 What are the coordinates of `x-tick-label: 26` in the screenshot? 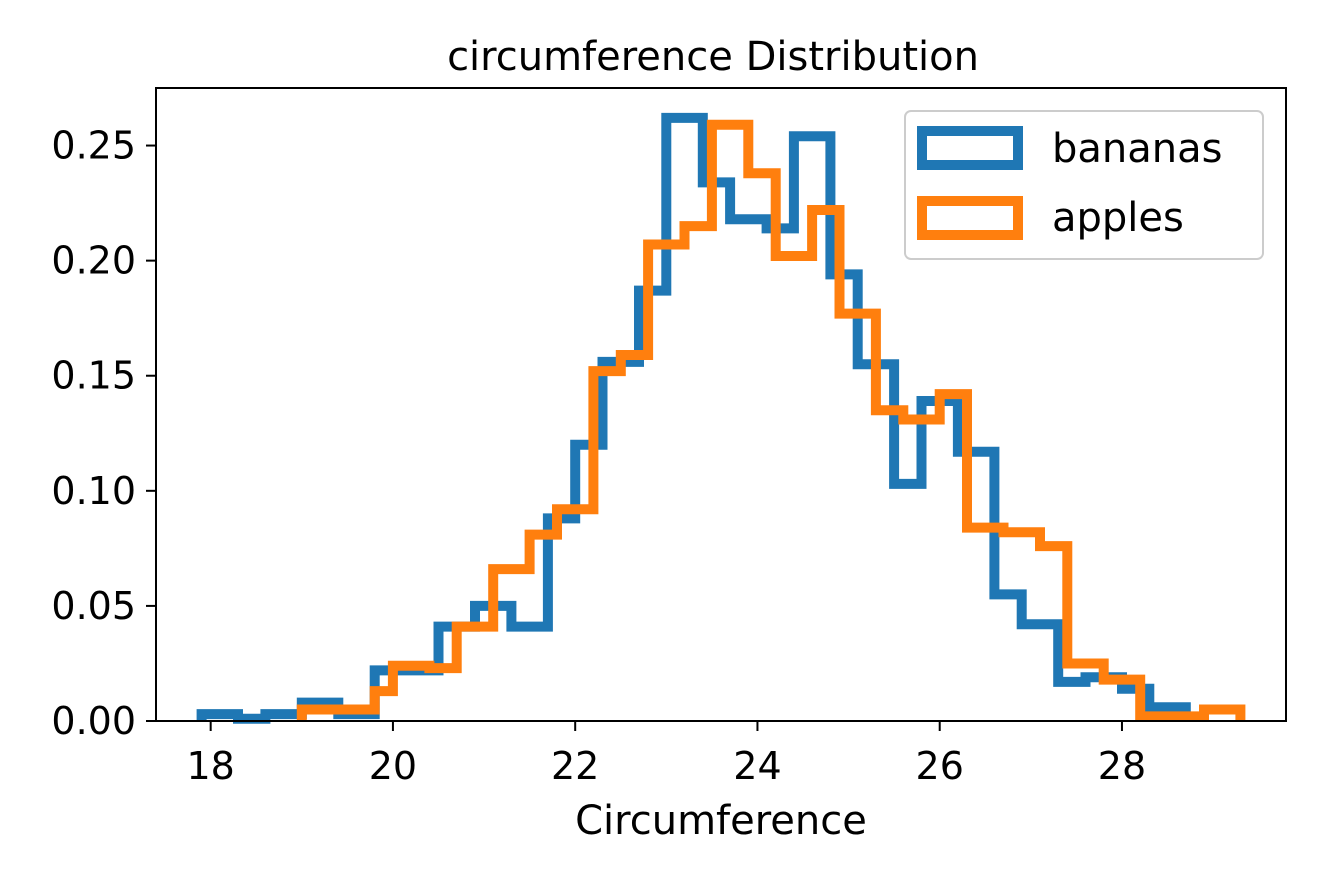 It's located at (940, 766).